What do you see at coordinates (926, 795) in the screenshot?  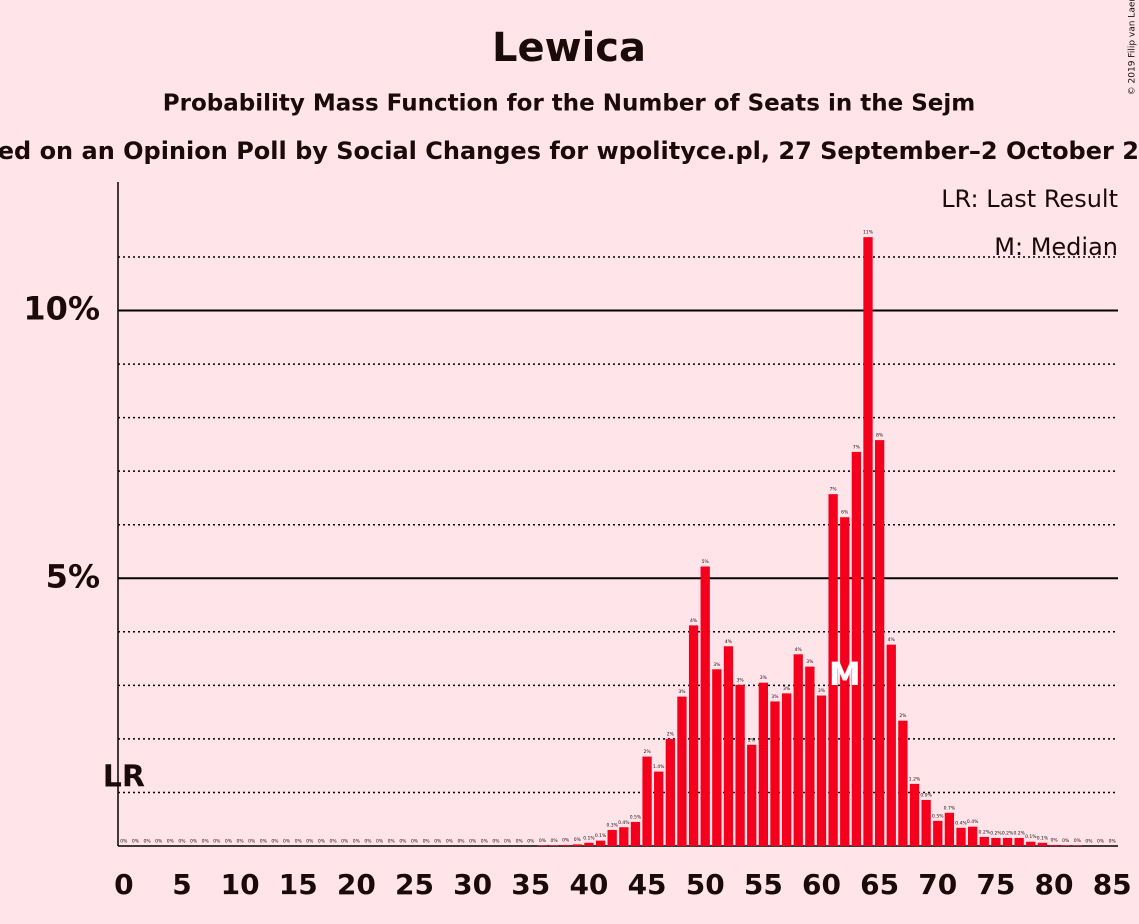 I see `value-label: 0.9%` at bounding box center [926, 795].